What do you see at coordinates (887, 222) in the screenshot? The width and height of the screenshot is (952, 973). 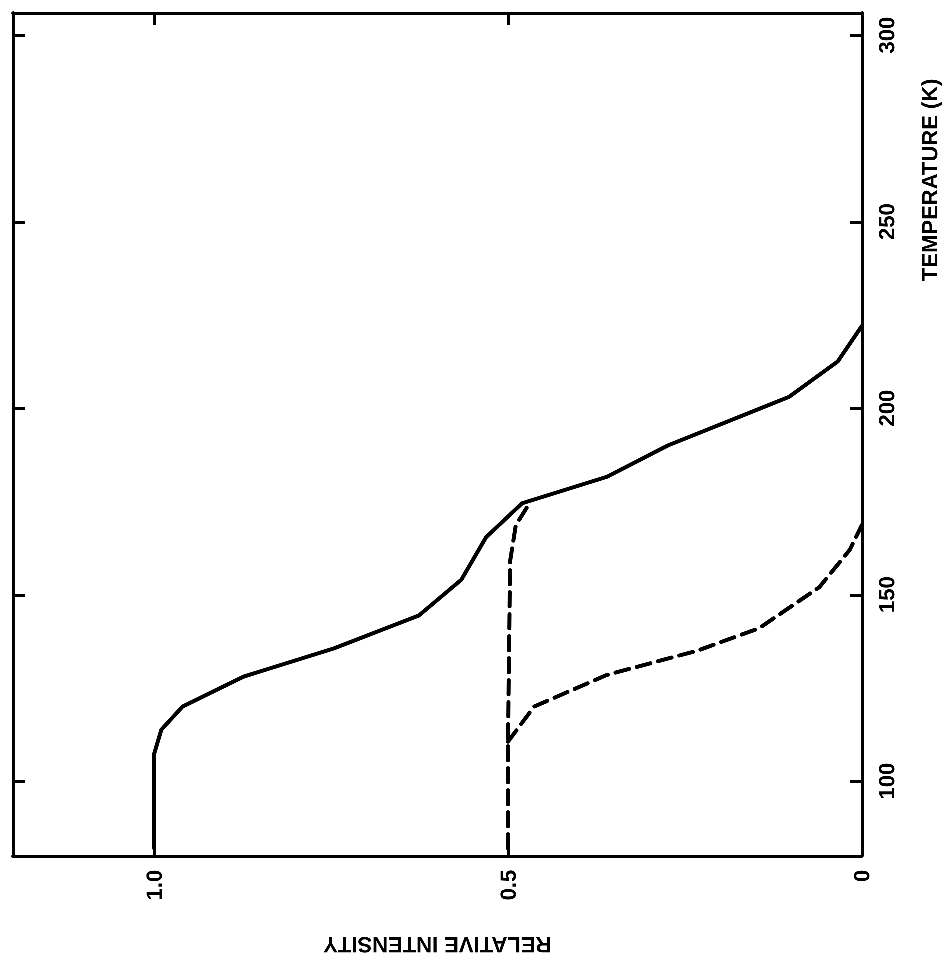 I see `y-tick-label: 250` at bounding box center [887, 222].